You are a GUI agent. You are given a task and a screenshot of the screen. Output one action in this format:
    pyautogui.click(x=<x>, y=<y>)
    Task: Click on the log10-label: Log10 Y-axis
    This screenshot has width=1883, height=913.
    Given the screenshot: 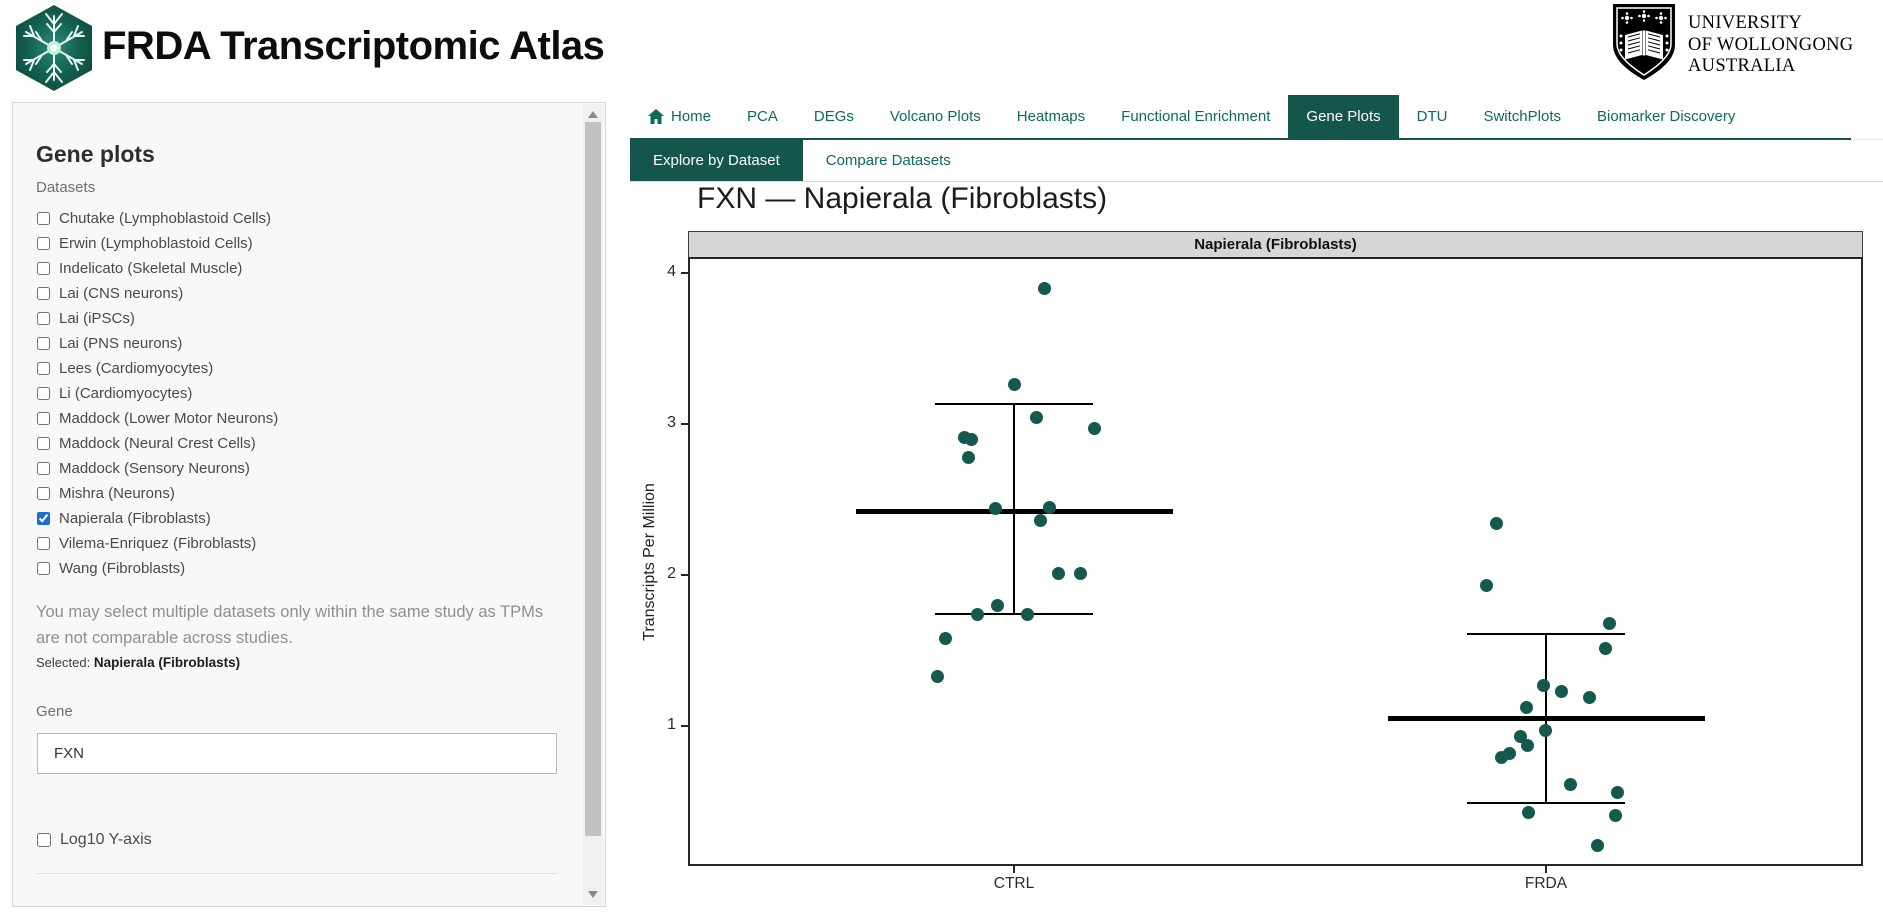 What is the action you would take?
    pyautogui.click(x=106, y=839)
    